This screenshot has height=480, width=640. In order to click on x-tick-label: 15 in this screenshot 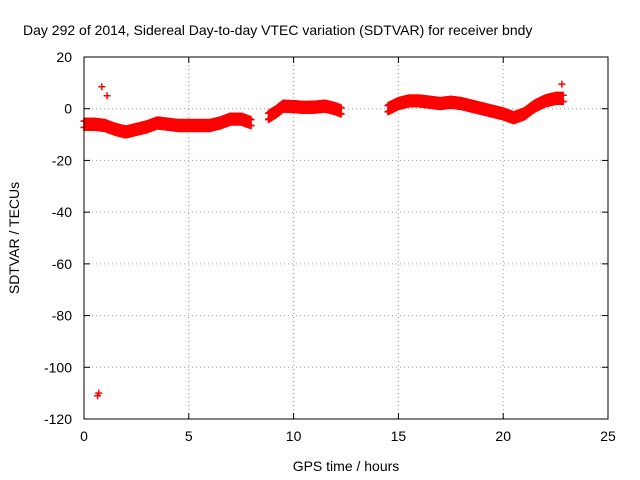, I will do `click(399, 436)`.